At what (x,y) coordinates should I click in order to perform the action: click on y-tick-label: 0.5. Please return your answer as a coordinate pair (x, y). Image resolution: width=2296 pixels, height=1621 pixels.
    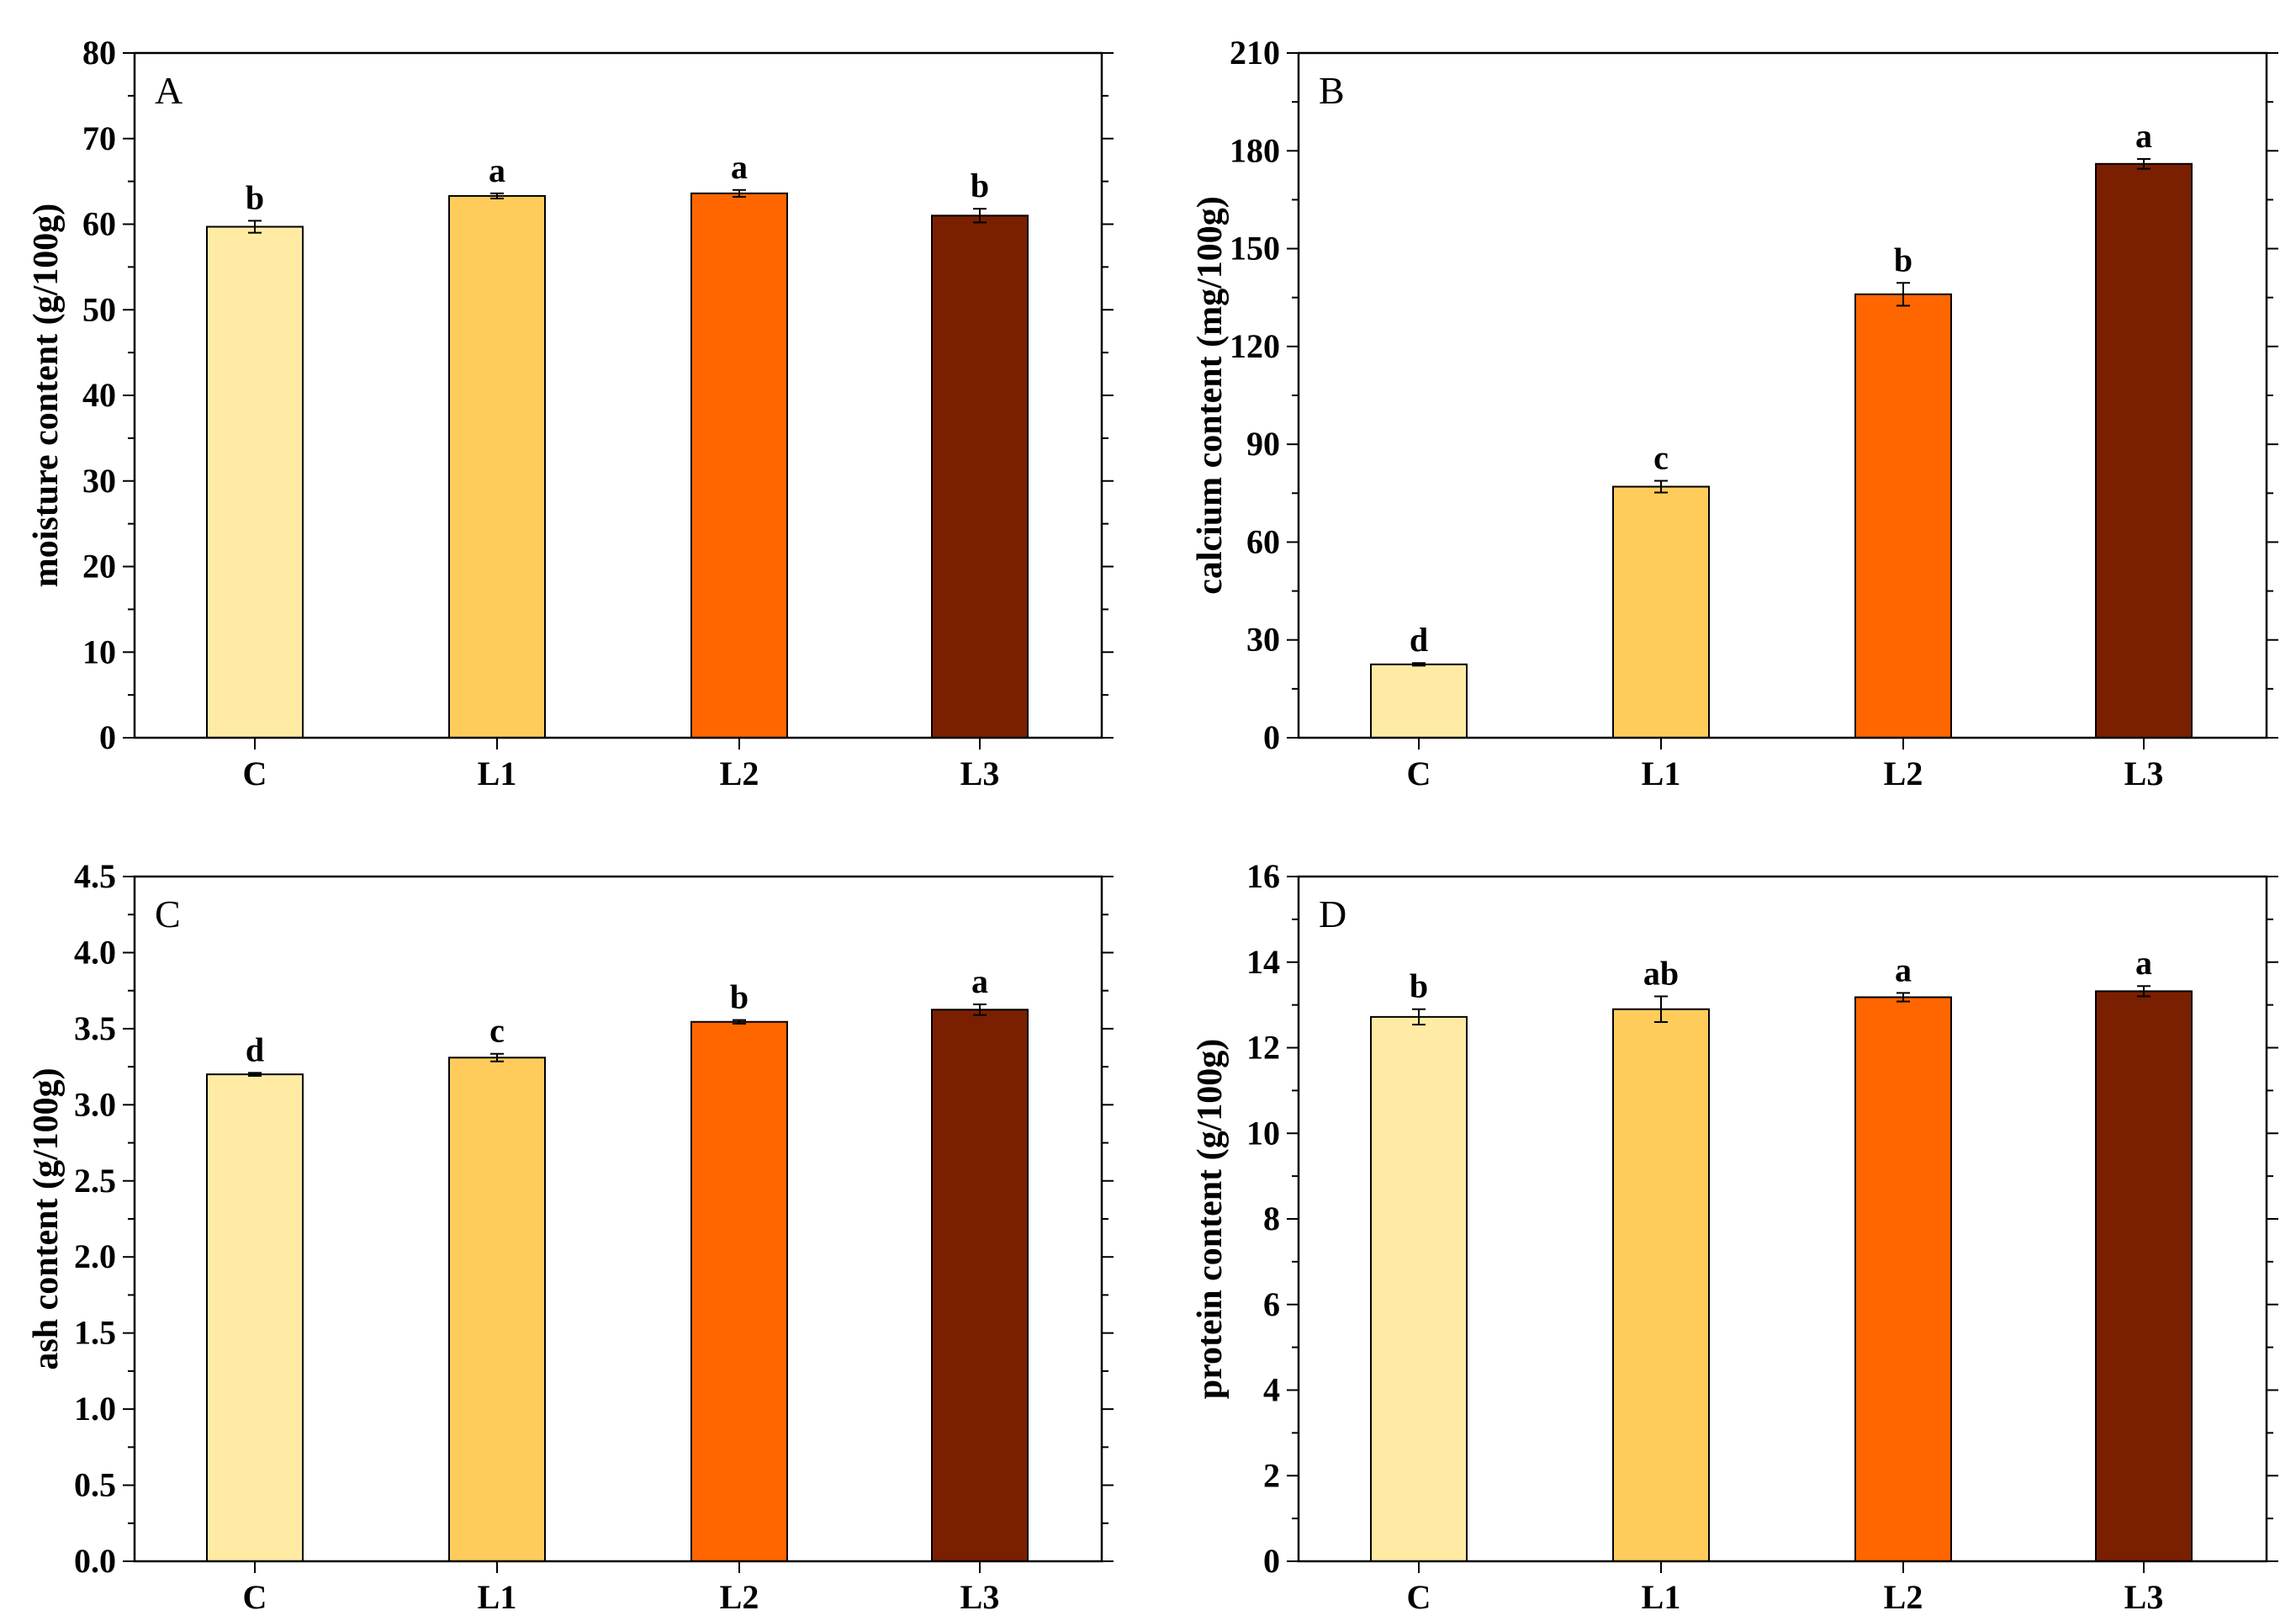
    Looking at the image, I should click on (95, 1485).